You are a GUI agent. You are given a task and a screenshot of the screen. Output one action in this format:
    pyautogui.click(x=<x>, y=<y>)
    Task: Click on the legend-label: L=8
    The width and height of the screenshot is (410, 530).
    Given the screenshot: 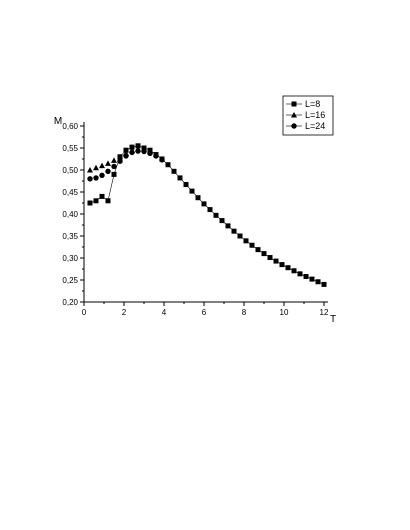 What is the action you would take?
    pyautogui.click(x=312, y=104)
    